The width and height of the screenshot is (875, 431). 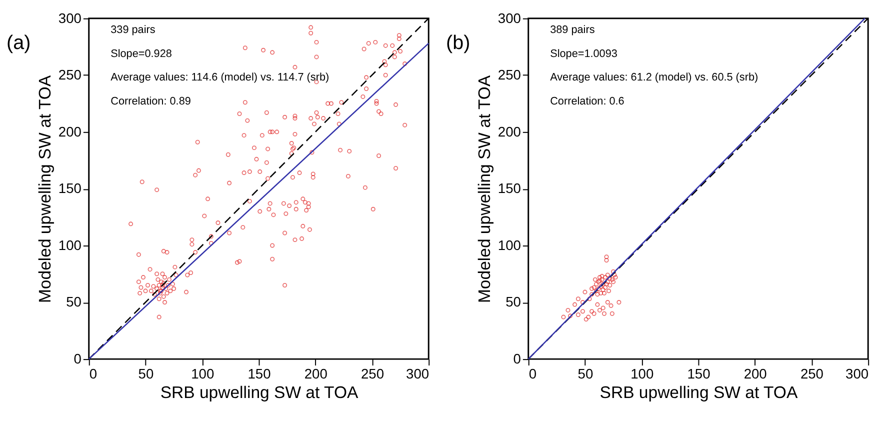 I want to click on annotation: 389 pairs, so click(x=573, y=30).